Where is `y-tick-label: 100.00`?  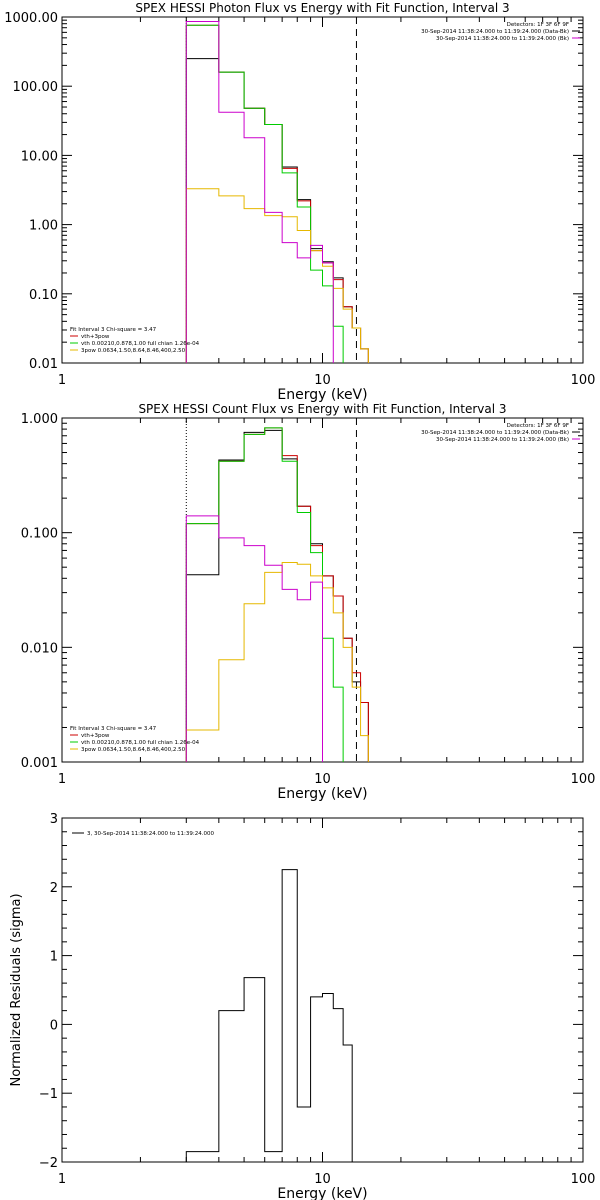 y-tick-label: 100.00 is located at coordinates (36, 87).